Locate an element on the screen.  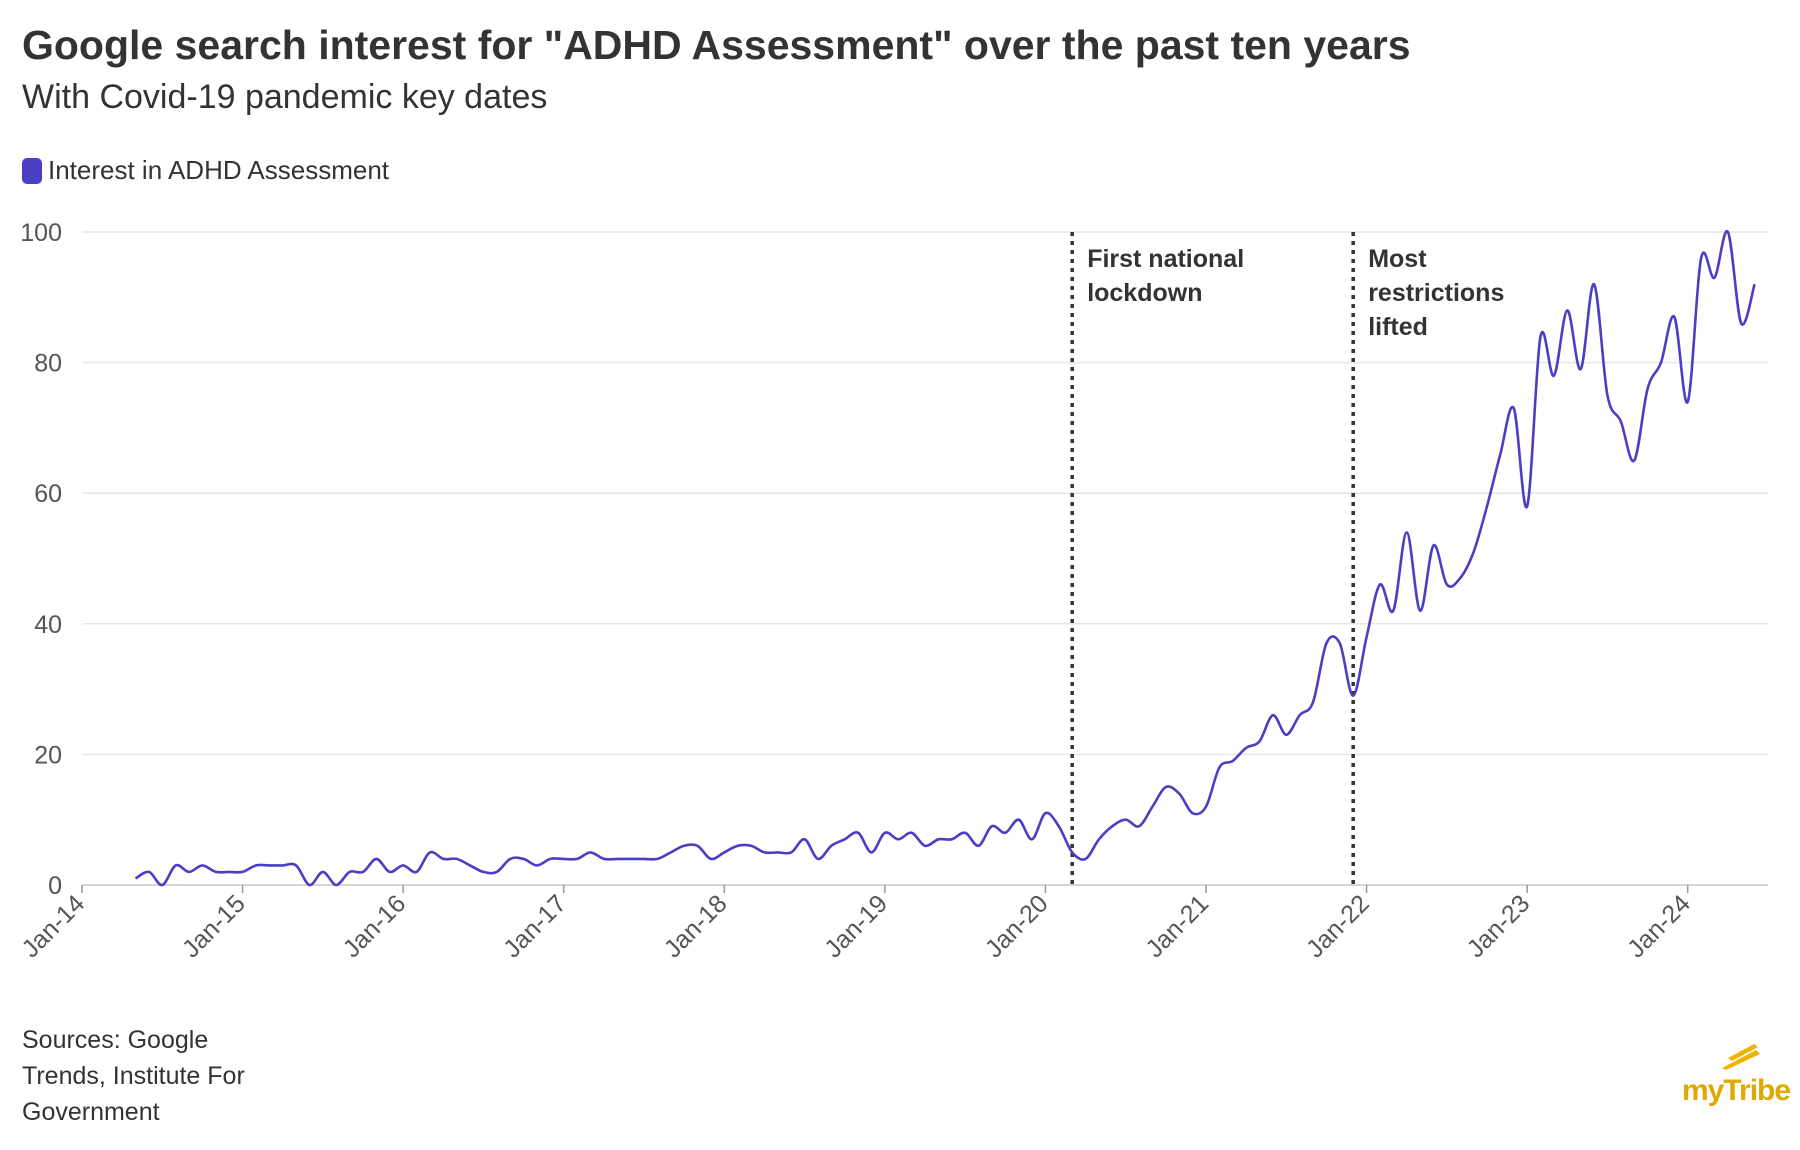
brand-logo: myTribe is located at coordinates (1735, 1077).